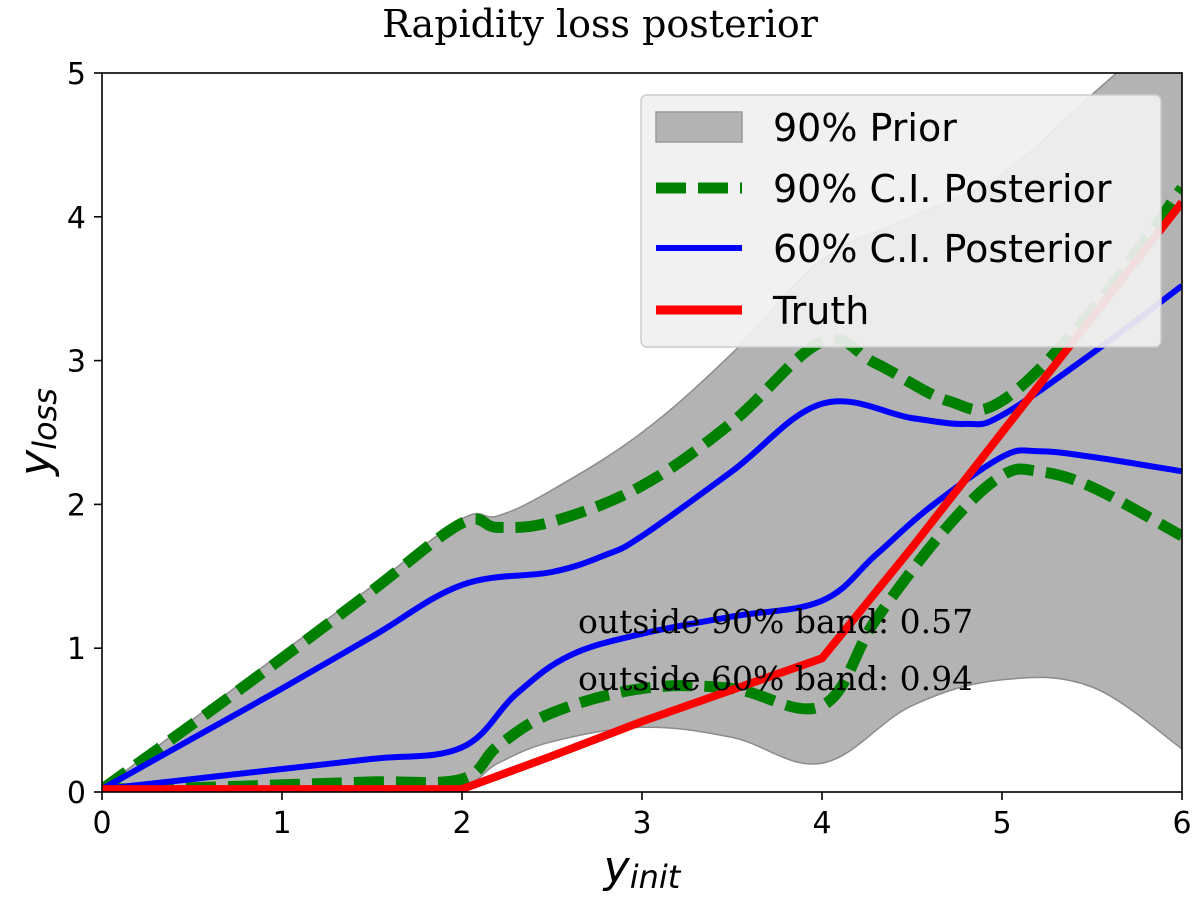  What do you see at coordinates (76, 218) in the screenshot?
I see `y-tick-label: 4` at bounding box center [76, 218].